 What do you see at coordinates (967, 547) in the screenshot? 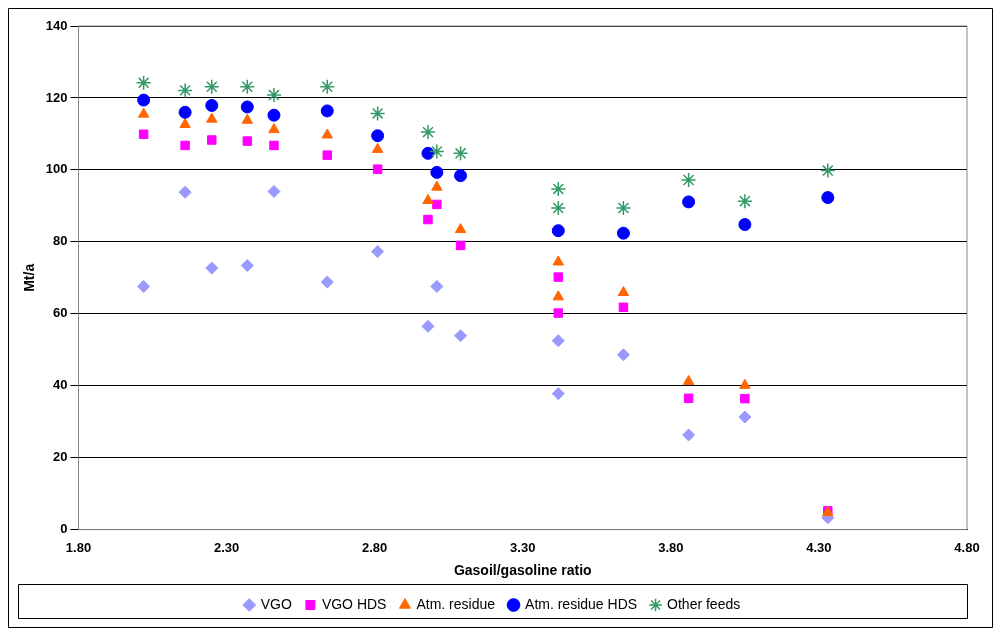
I see `x-tick-label: 4.80` at bounding box center [967, 547].